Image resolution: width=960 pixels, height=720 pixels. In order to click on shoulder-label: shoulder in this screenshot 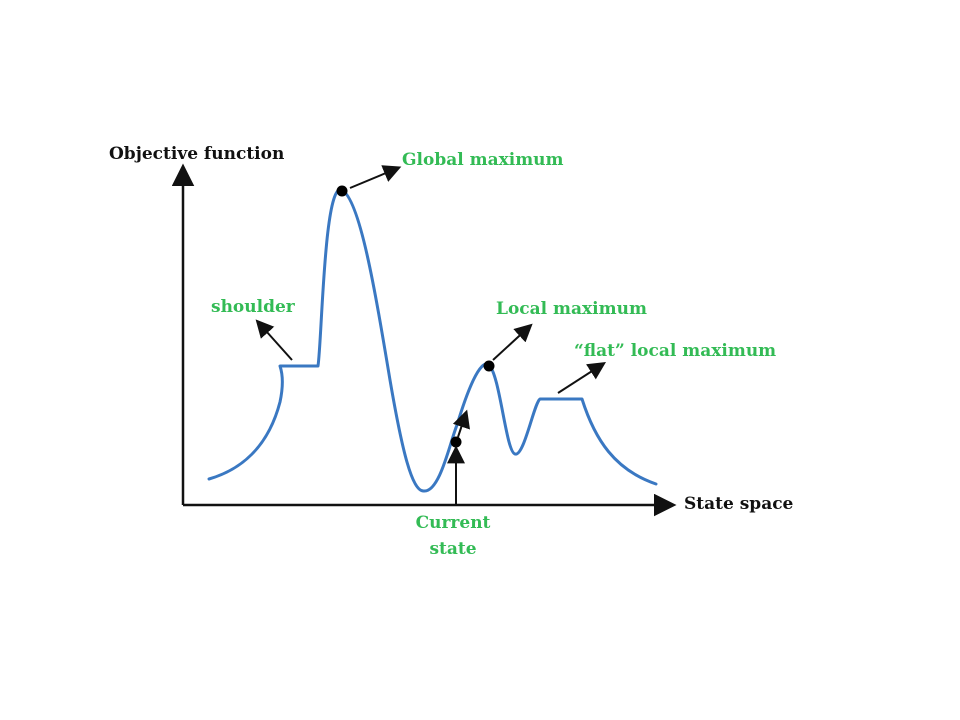, I will do `click(253, 307)`.